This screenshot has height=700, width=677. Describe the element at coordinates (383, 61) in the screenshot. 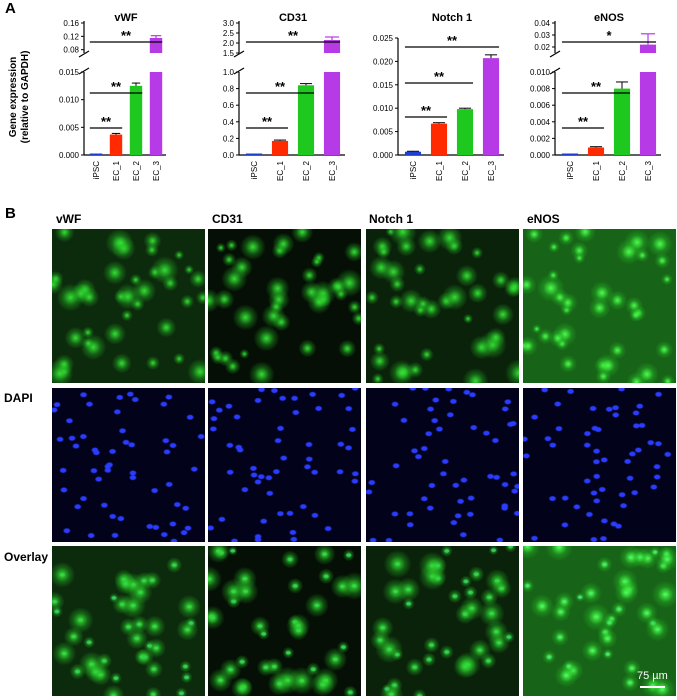

I see `y-tick-label-notch1: 0.020` at that location.